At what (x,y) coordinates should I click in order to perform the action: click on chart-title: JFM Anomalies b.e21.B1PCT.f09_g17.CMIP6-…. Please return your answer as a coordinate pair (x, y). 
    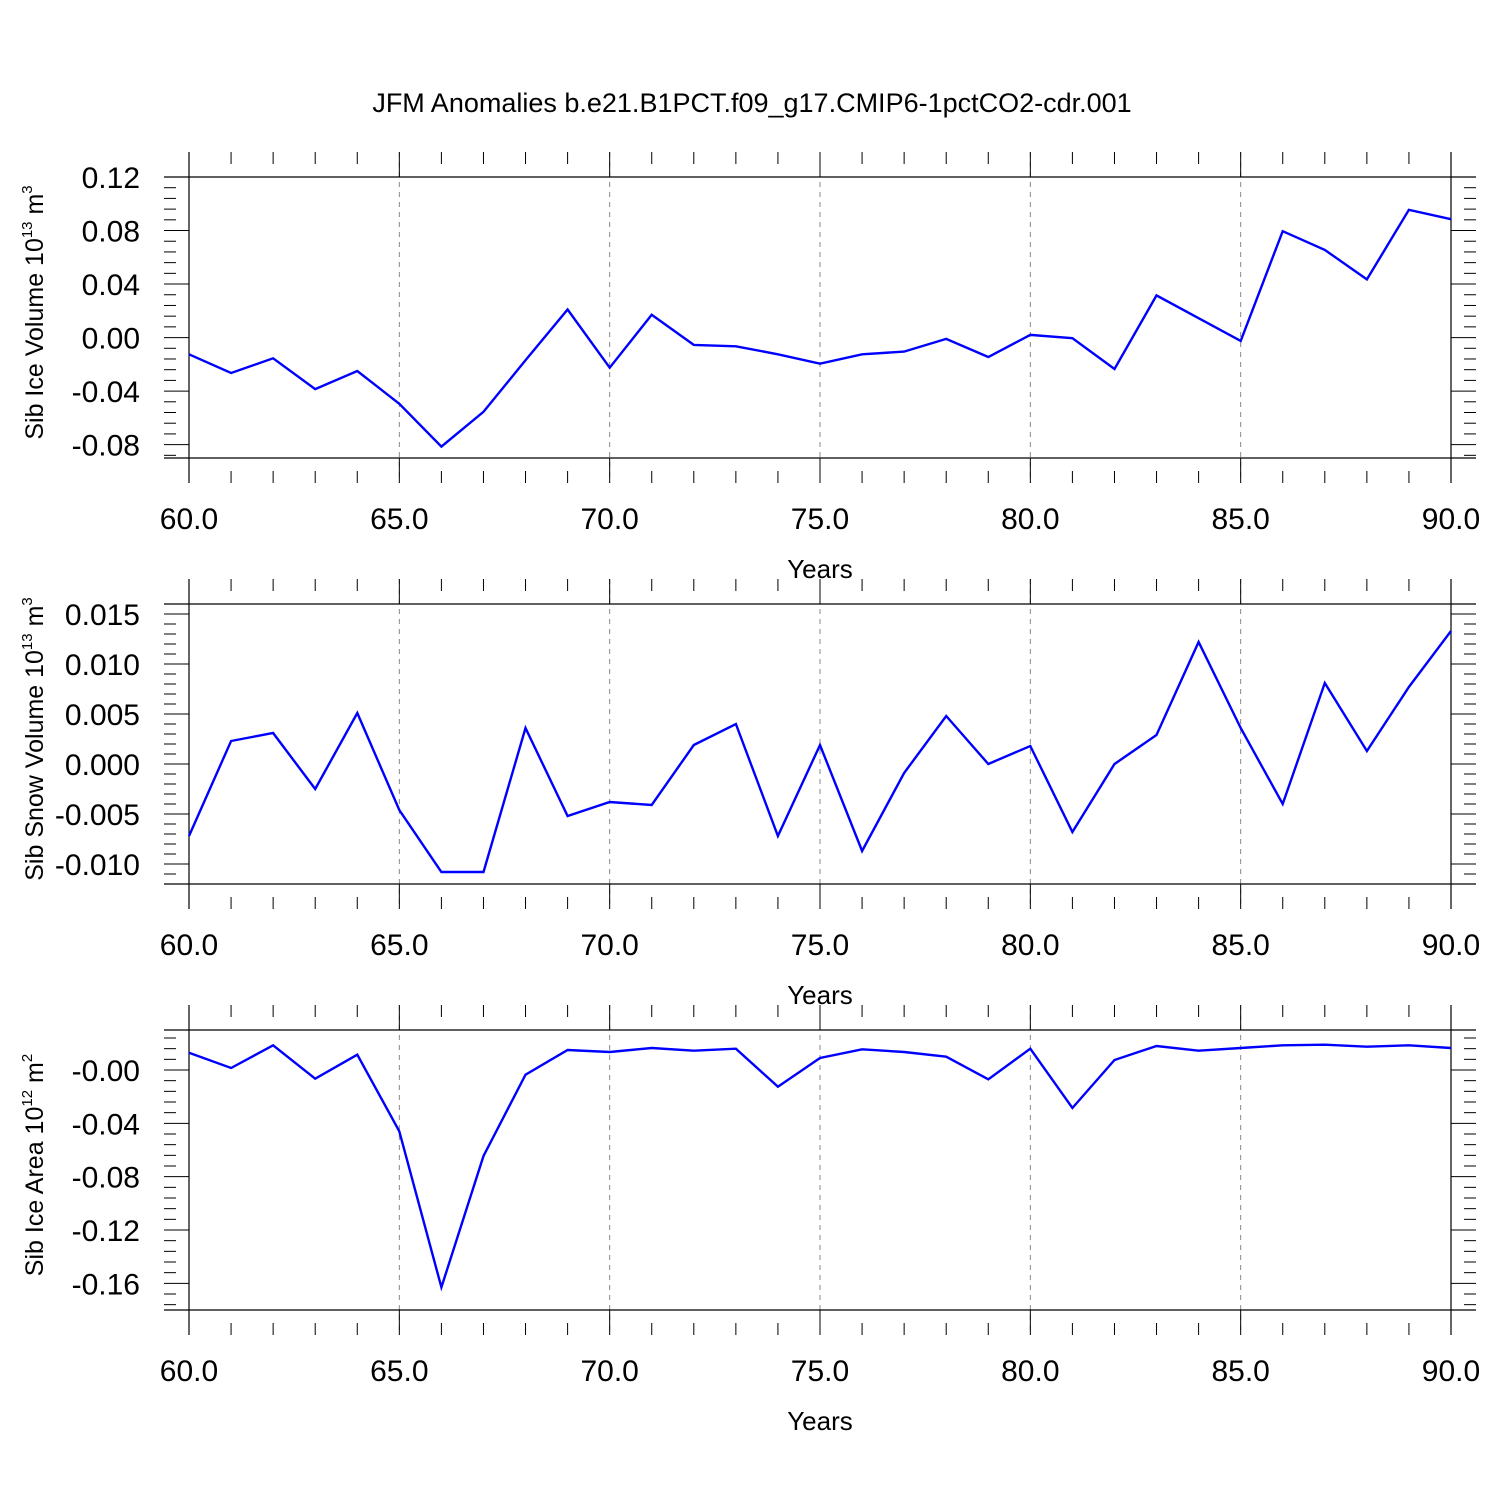
    Looking at the image, I should click on (751, 103).